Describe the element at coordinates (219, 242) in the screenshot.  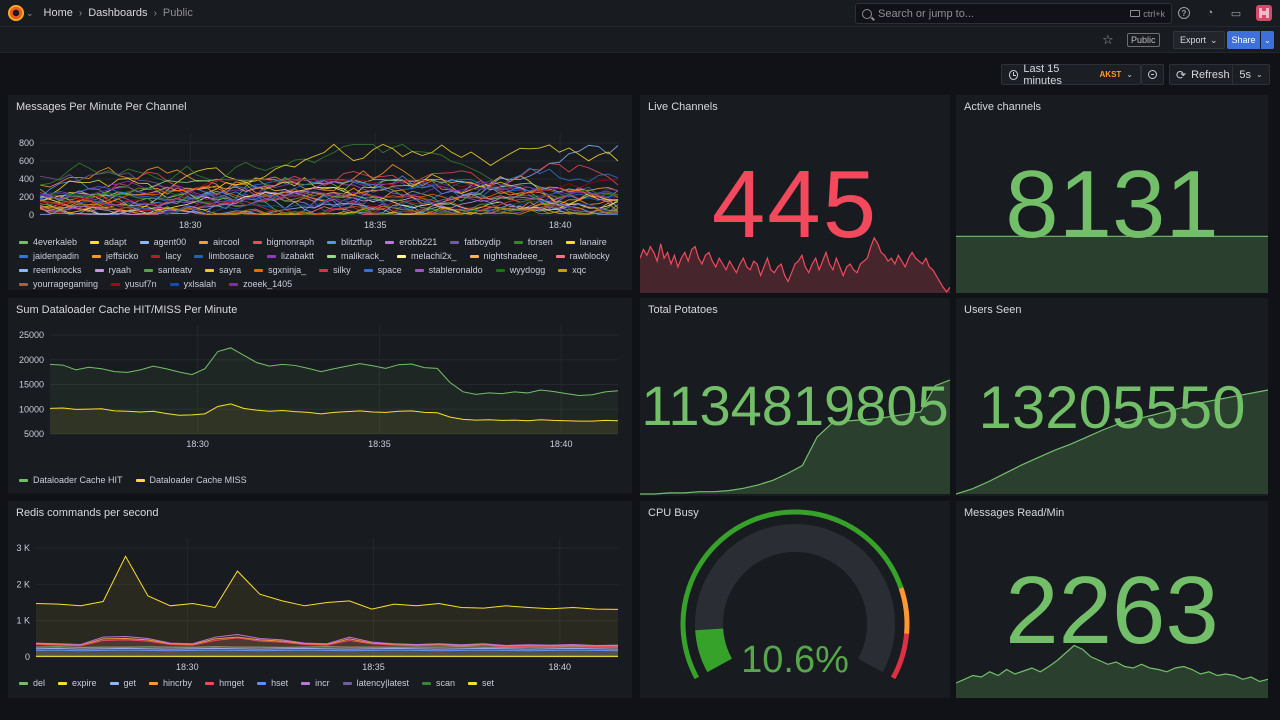
I see `legend-item: aircool` at that location.